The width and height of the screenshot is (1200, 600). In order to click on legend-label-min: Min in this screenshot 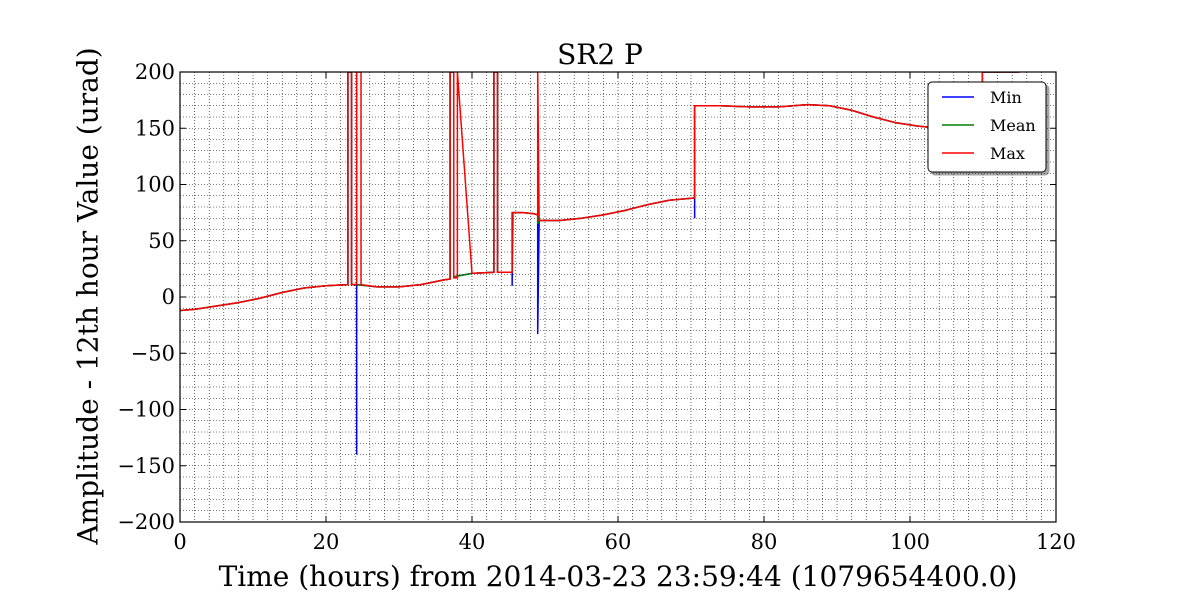, I will do `click(1006, 97)`.